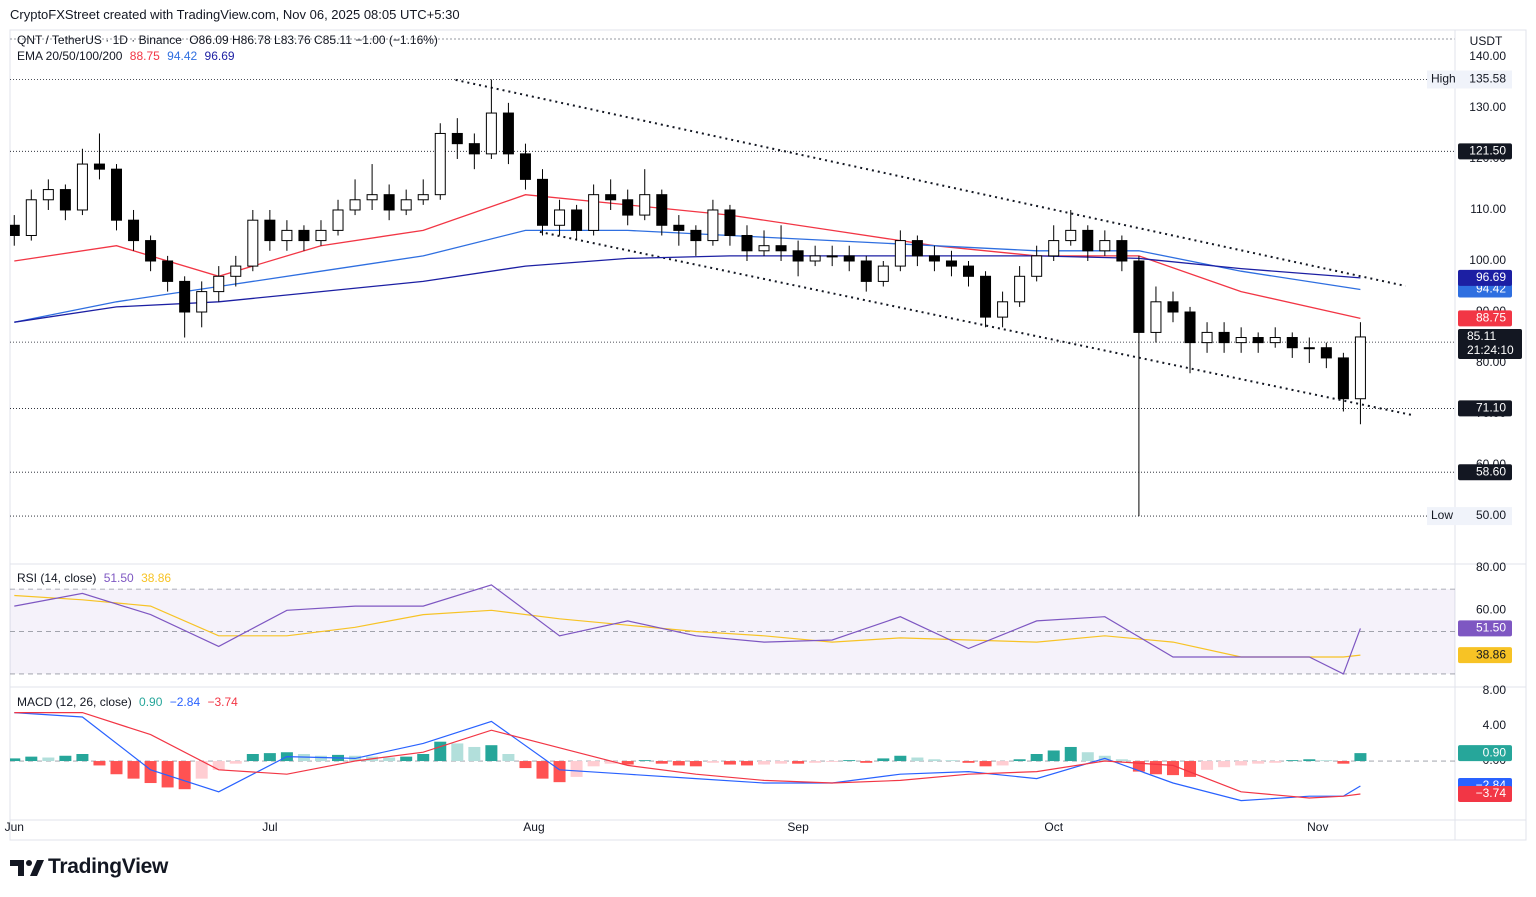  Describe the element at coordinates (1485, 318) in the screenshot. I see `ema-badge` at that location.